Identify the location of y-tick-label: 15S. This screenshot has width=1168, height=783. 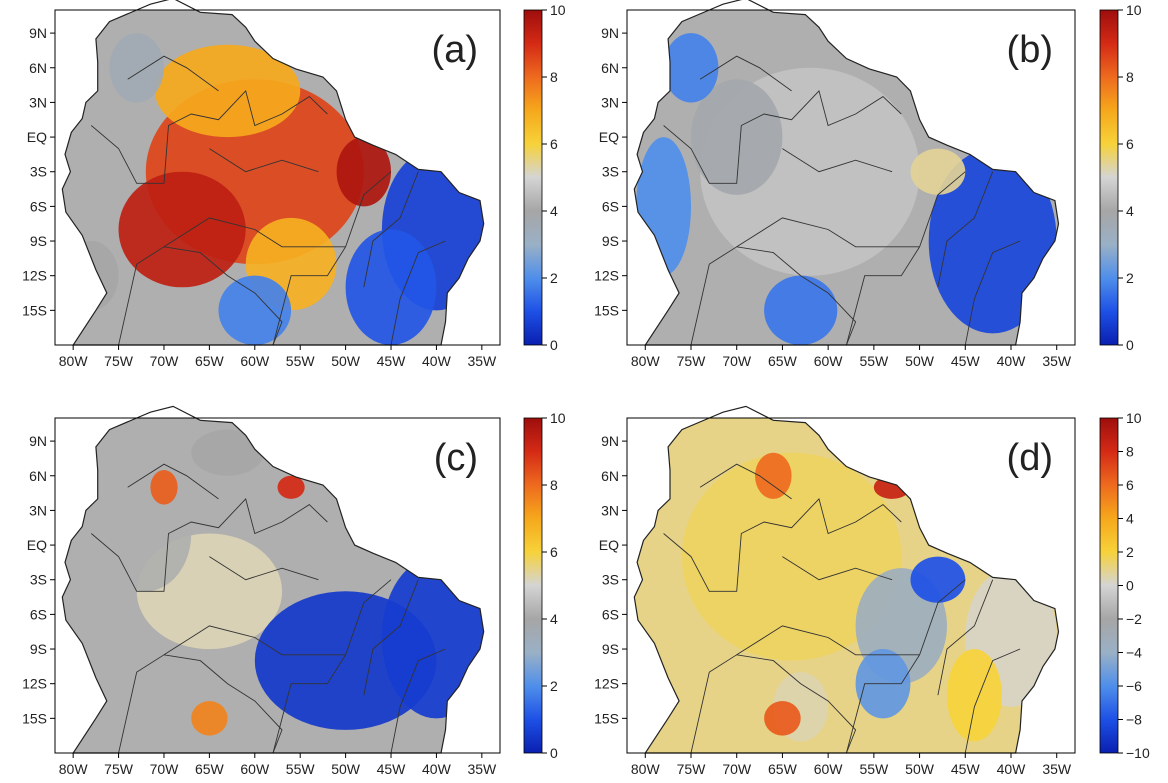
(34, 310).